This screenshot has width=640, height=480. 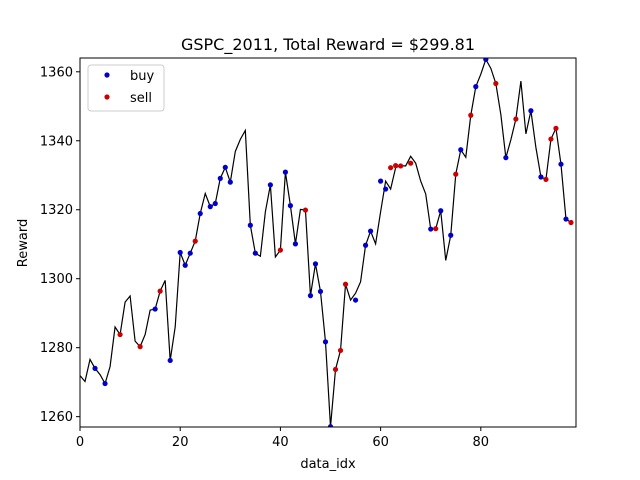 What do you see at coordinates (56, 72) in the screenshot?
I see `y-tick-label: 1360` at bounding box center [56, 72].